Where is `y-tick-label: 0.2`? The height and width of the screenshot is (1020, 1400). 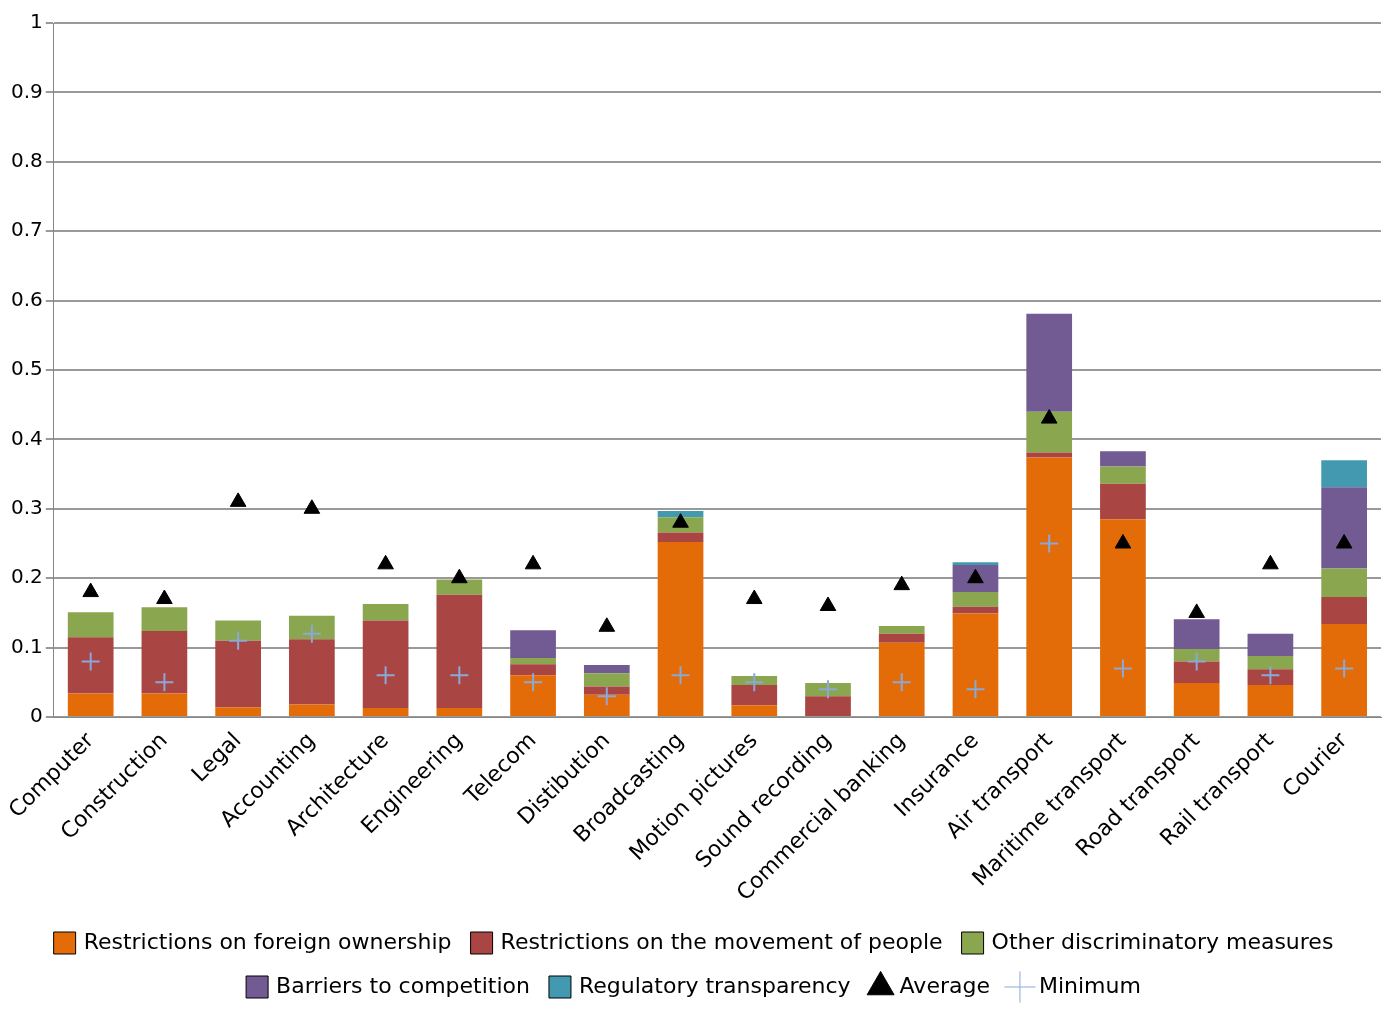
y-tick-label: 0.2 is located at coordinates (26, 576).